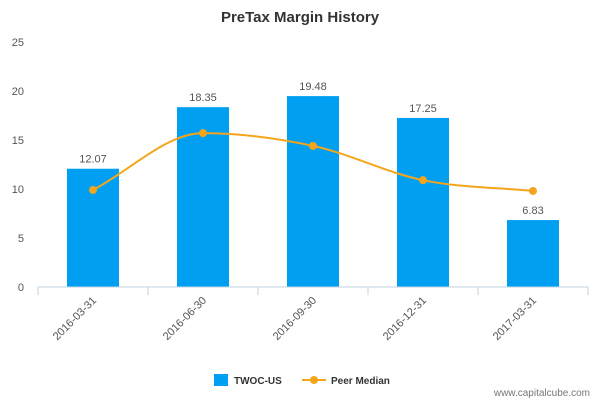  I want to click on bar-data-label: 18.35, so click(203, 98).